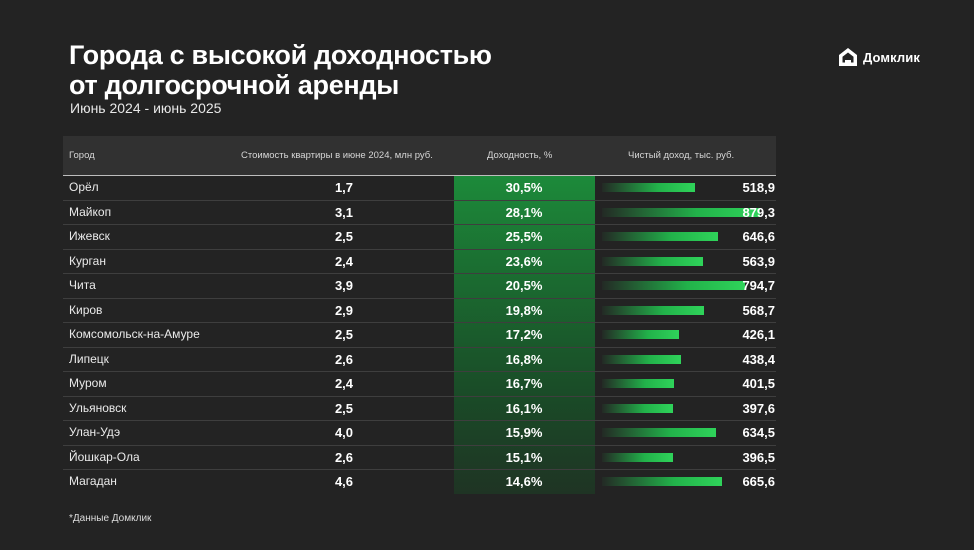  I want to click on net-income-value: 426,1, so click(758, 334).